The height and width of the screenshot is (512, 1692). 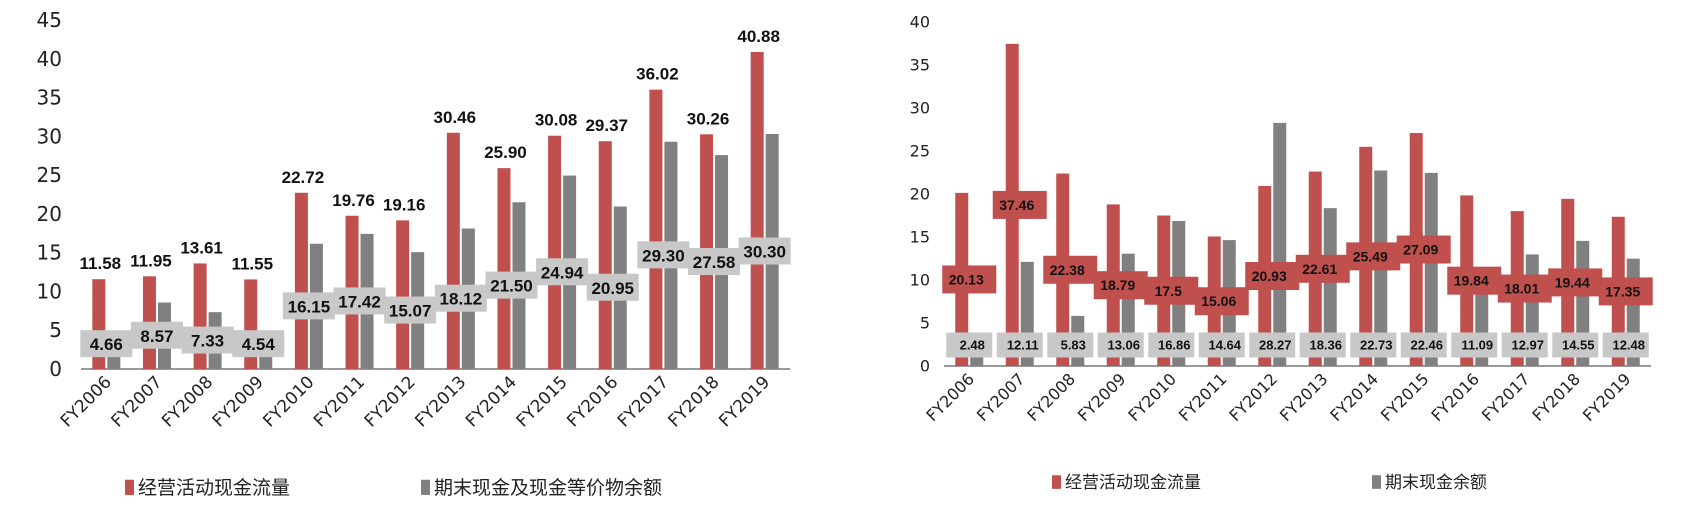 What do you see at coordinates (714, 262) in the screenshot?
I see `data-label-ending-cash: 27.58` at bounding box center [714, 262].